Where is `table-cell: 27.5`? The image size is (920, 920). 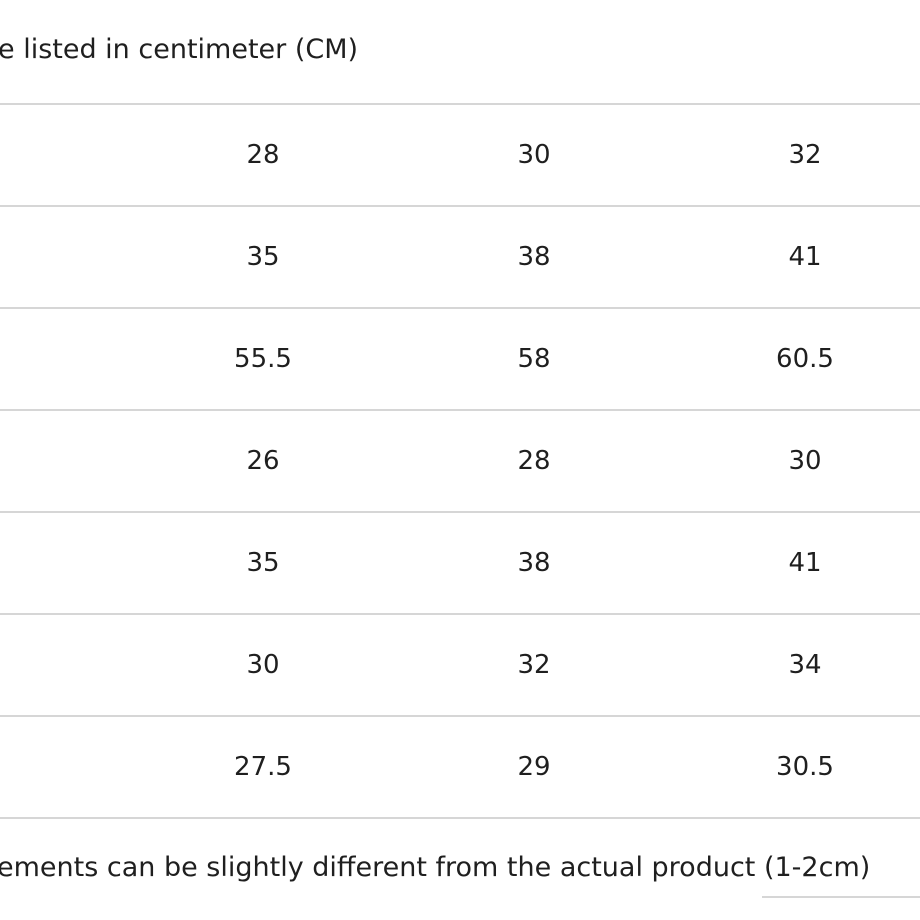 table-cell: 27.5 is located at coordinates (263, 767).